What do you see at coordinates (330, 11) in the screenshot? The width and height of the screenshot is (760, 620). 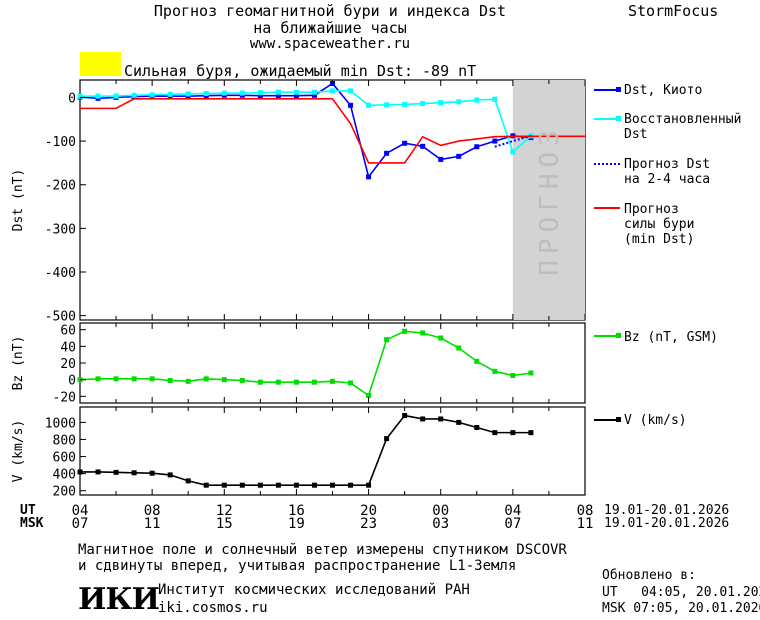 I see `chart-title-line1: Прогноз геомагнитной бури и индекса Dst` at bounding box center [330, 11].